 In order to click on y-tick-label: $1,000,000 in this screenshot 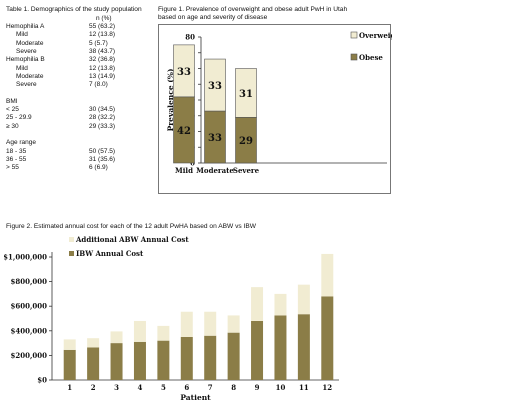, I will do `click(25, 257)`.